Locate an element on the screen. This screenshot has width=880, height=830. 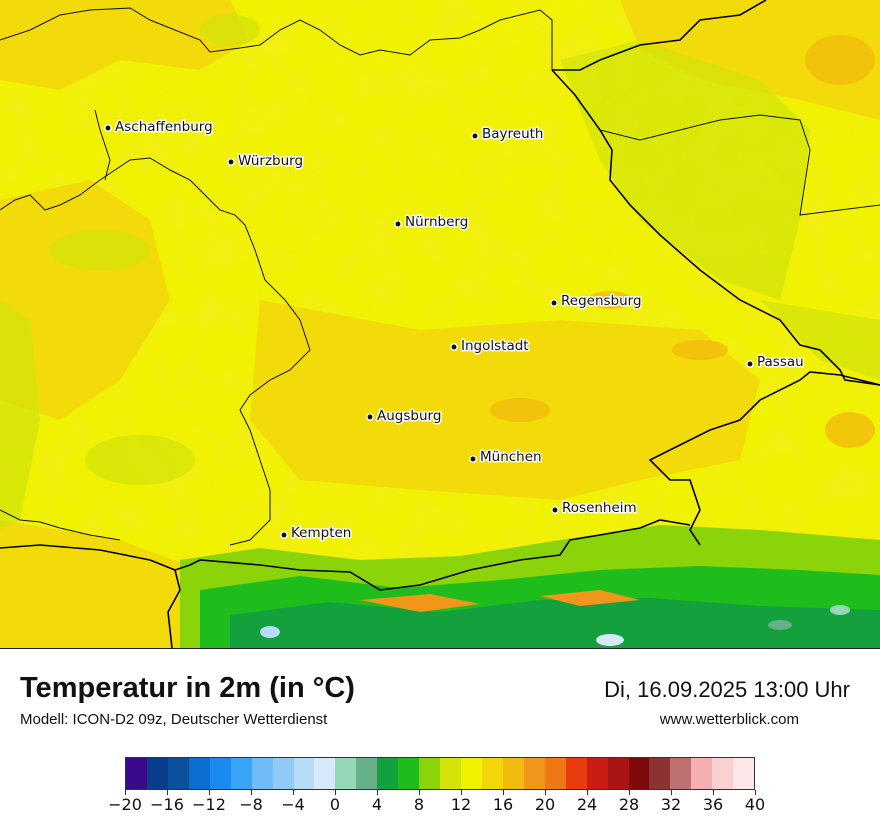
legend-tick-label: 12 is located at coordinates (461, 804).